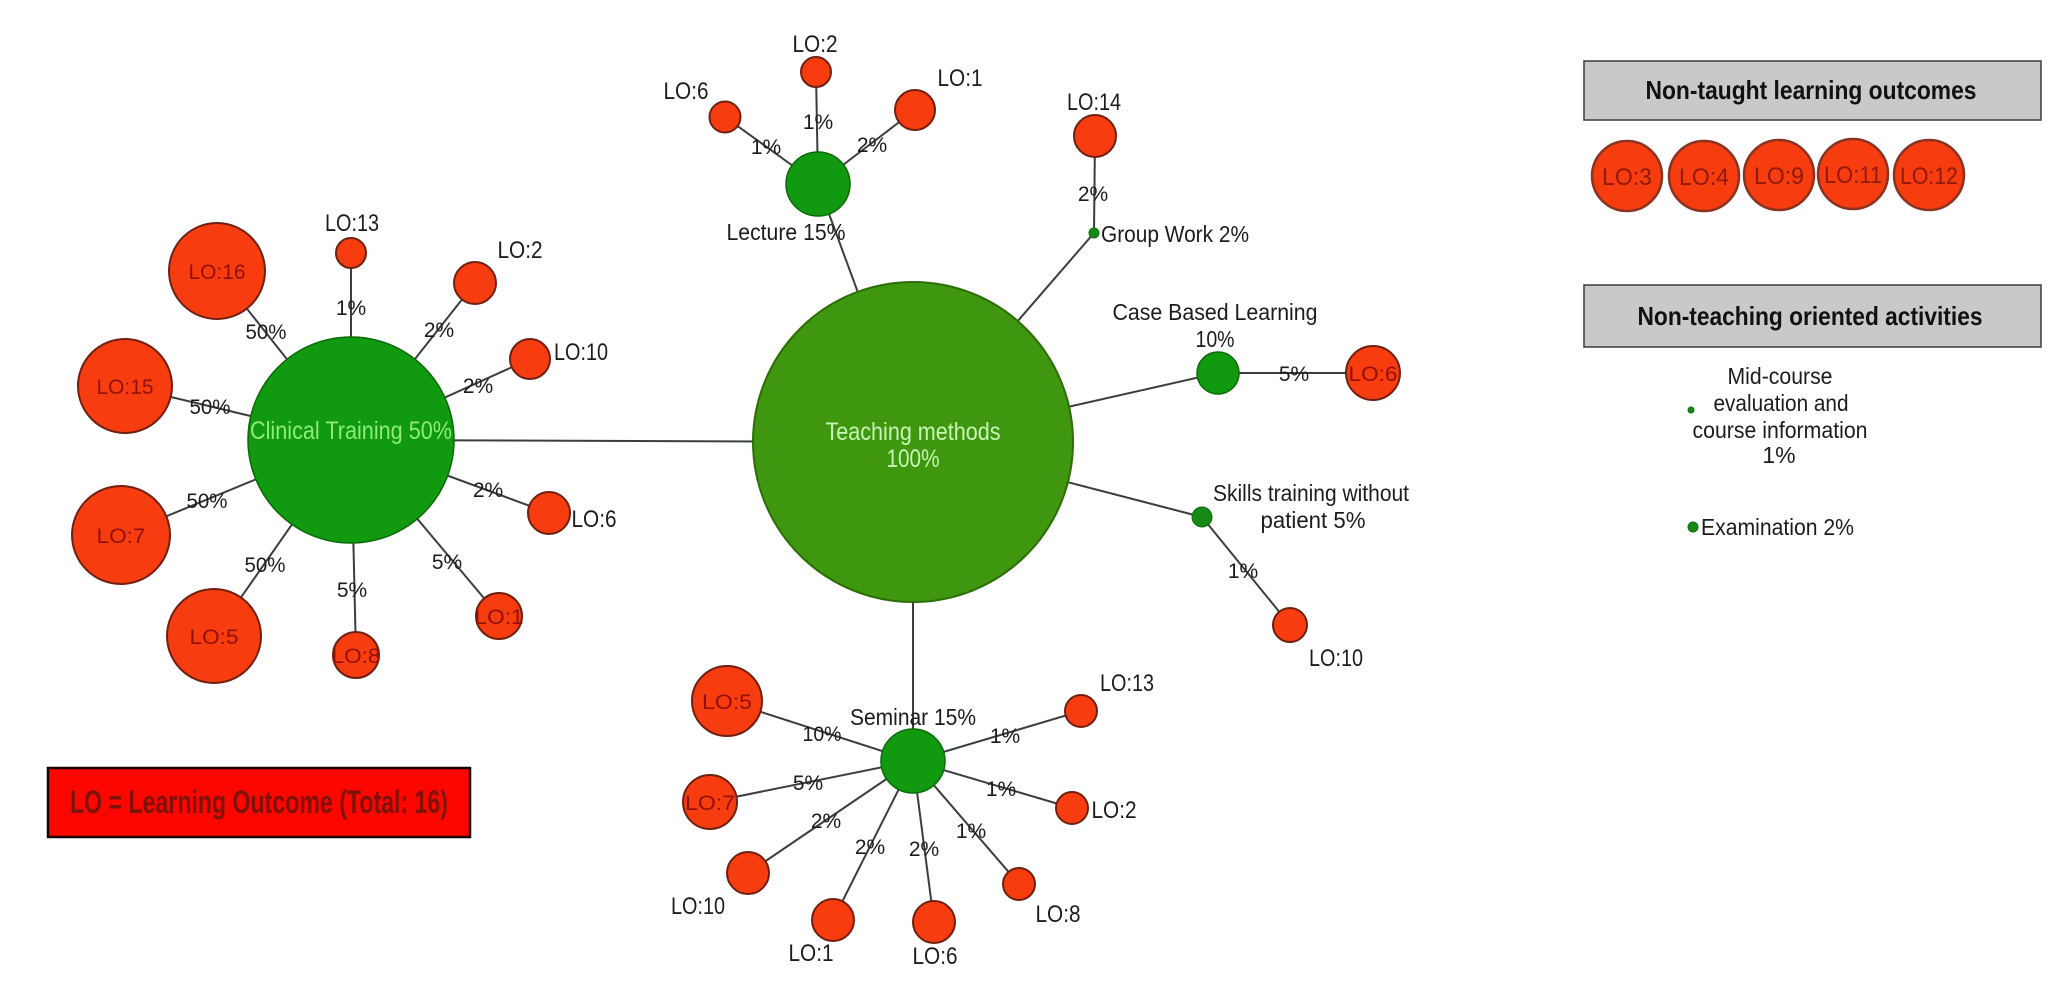  Describe the element at coordinates (1810, 316) in the screenshot. I see `svg-text:Non-teaching oriented activiti: Non-teaching oriented activities` at that location.